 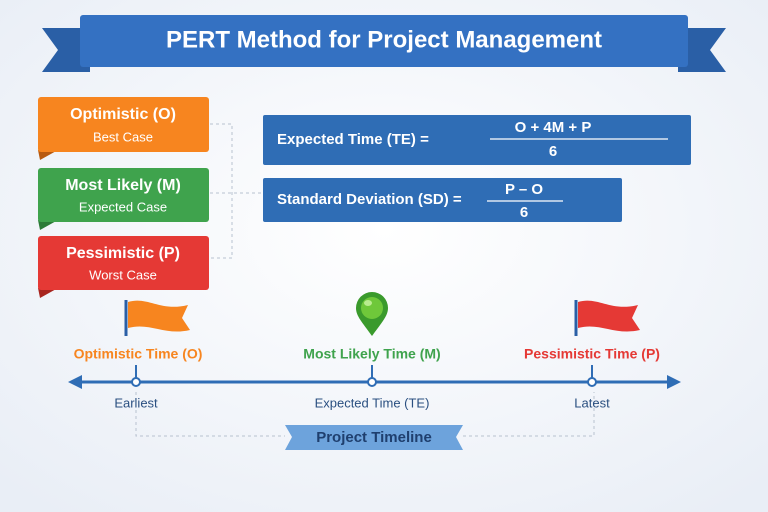 I want to click on caption: Project Timeline, so click(x=374, y=437).